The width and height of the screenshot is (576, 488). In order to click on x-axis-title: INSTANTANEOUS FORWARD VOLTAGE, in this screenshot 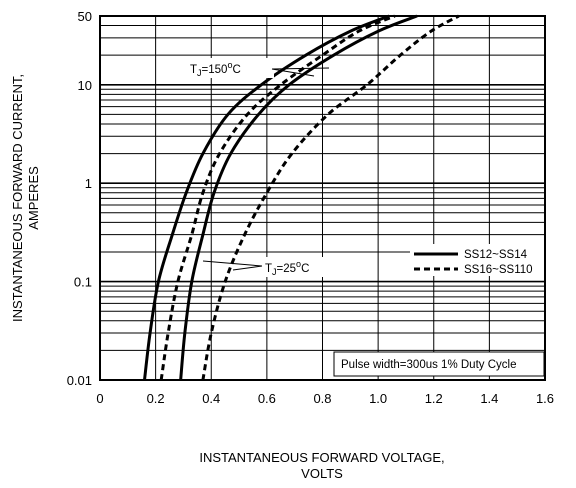, I will do `click(321, 457)`.